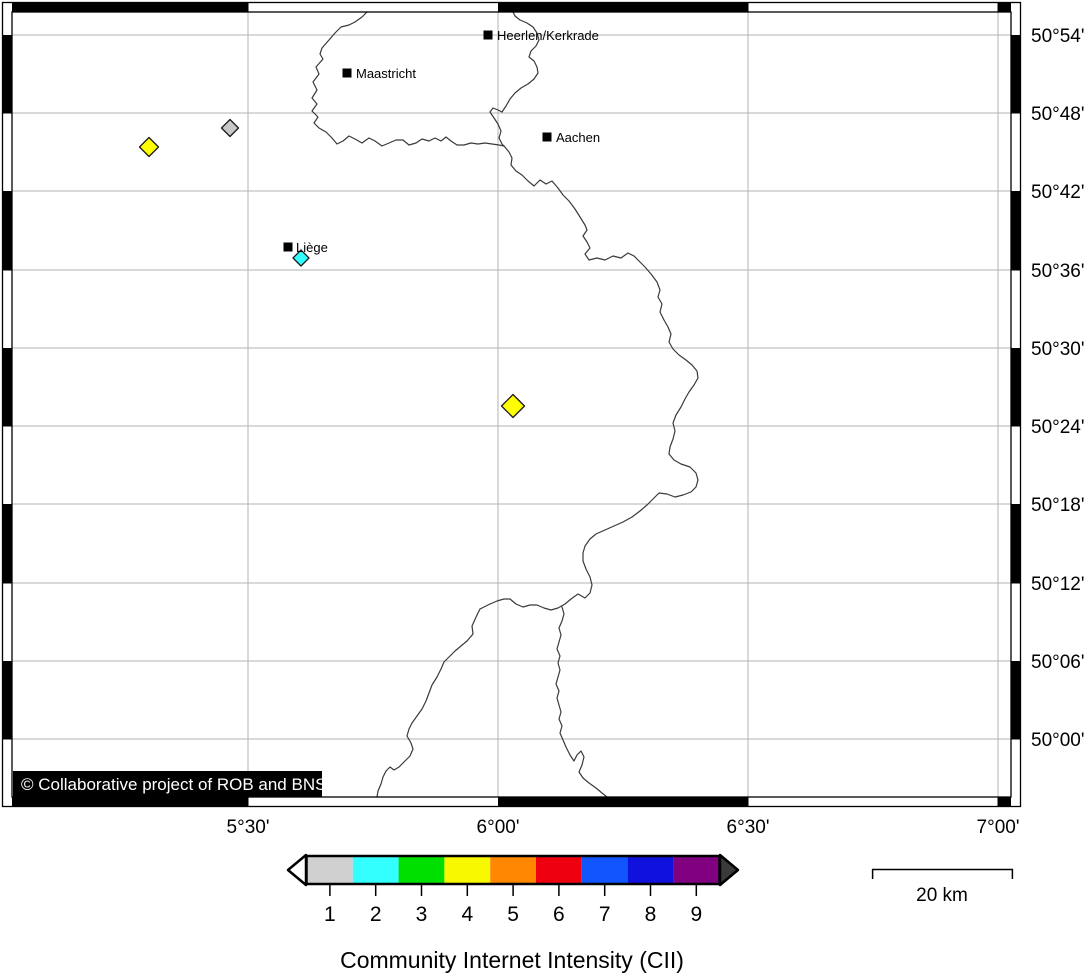 The height and width of the screenshot is (976, 1088). I want to click on cii-scale-label: 5, so click(513, 914).